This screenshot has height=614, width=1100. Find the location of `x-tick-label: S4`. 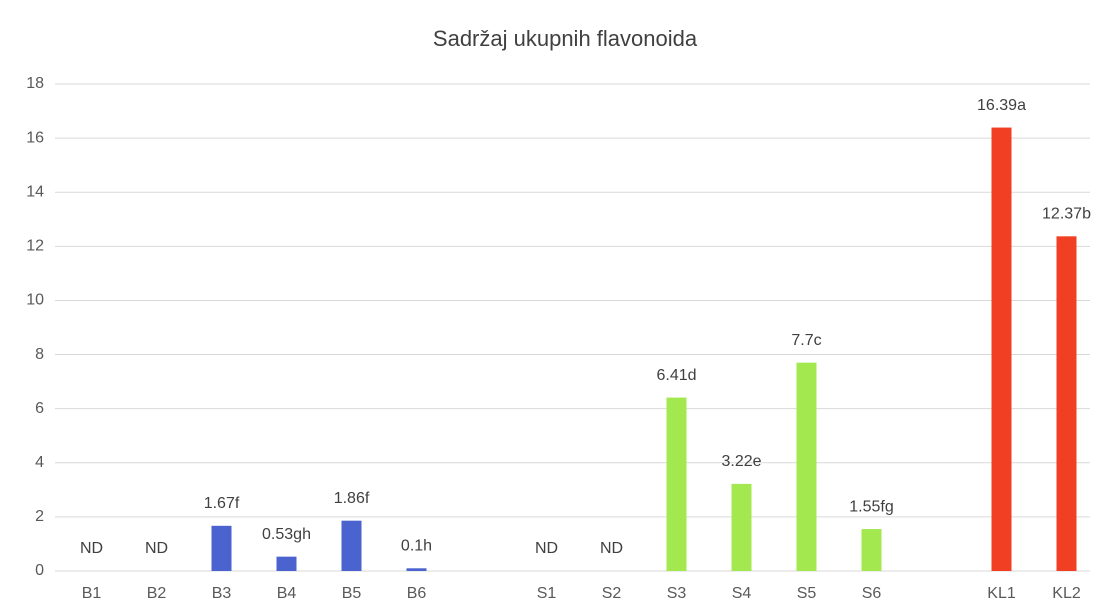

x-tick-label: S4 is located at coordinates (742, 593).